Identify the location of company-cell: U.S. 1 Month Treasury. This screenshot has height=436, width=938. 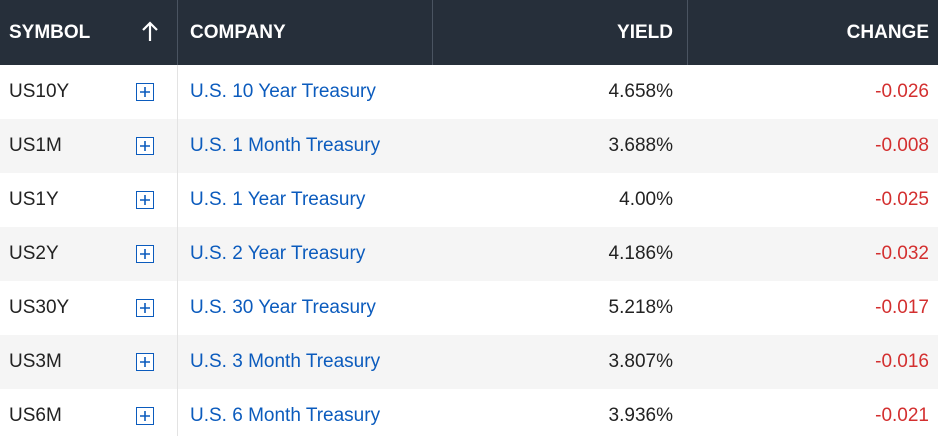
(304, 146).